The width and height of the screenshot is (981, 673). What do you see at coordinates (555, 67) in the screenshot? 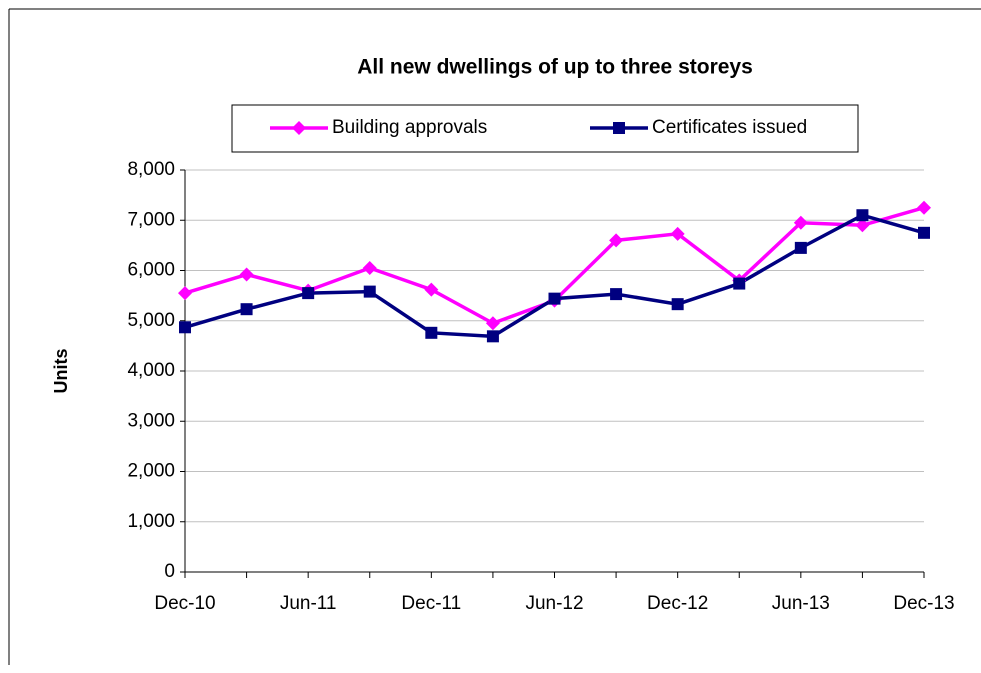
I see `chart-title: All new dwellings of up to three storeys` at bounding box center [555, 67].